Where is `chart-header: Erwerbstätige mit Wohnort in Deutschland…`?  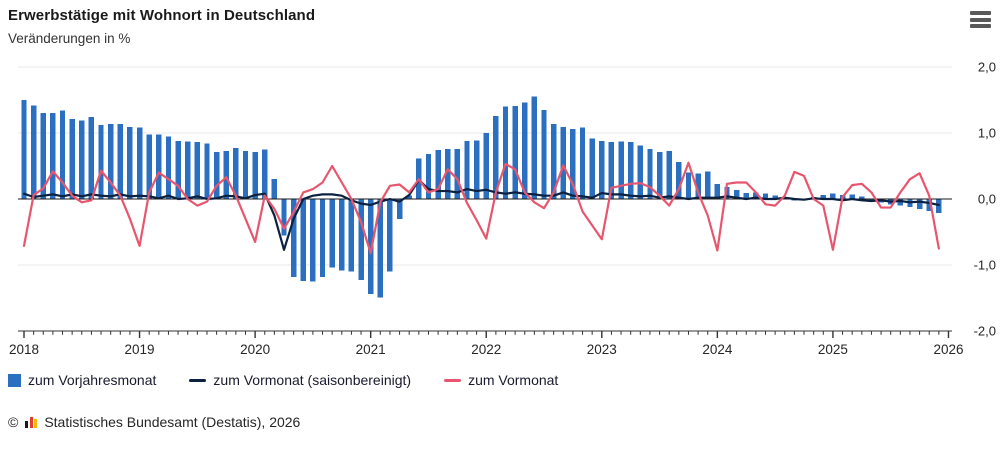
chart-header: Erwerbstätige mit Wohnort in Deutschland… is located at coordinates (500, 23).